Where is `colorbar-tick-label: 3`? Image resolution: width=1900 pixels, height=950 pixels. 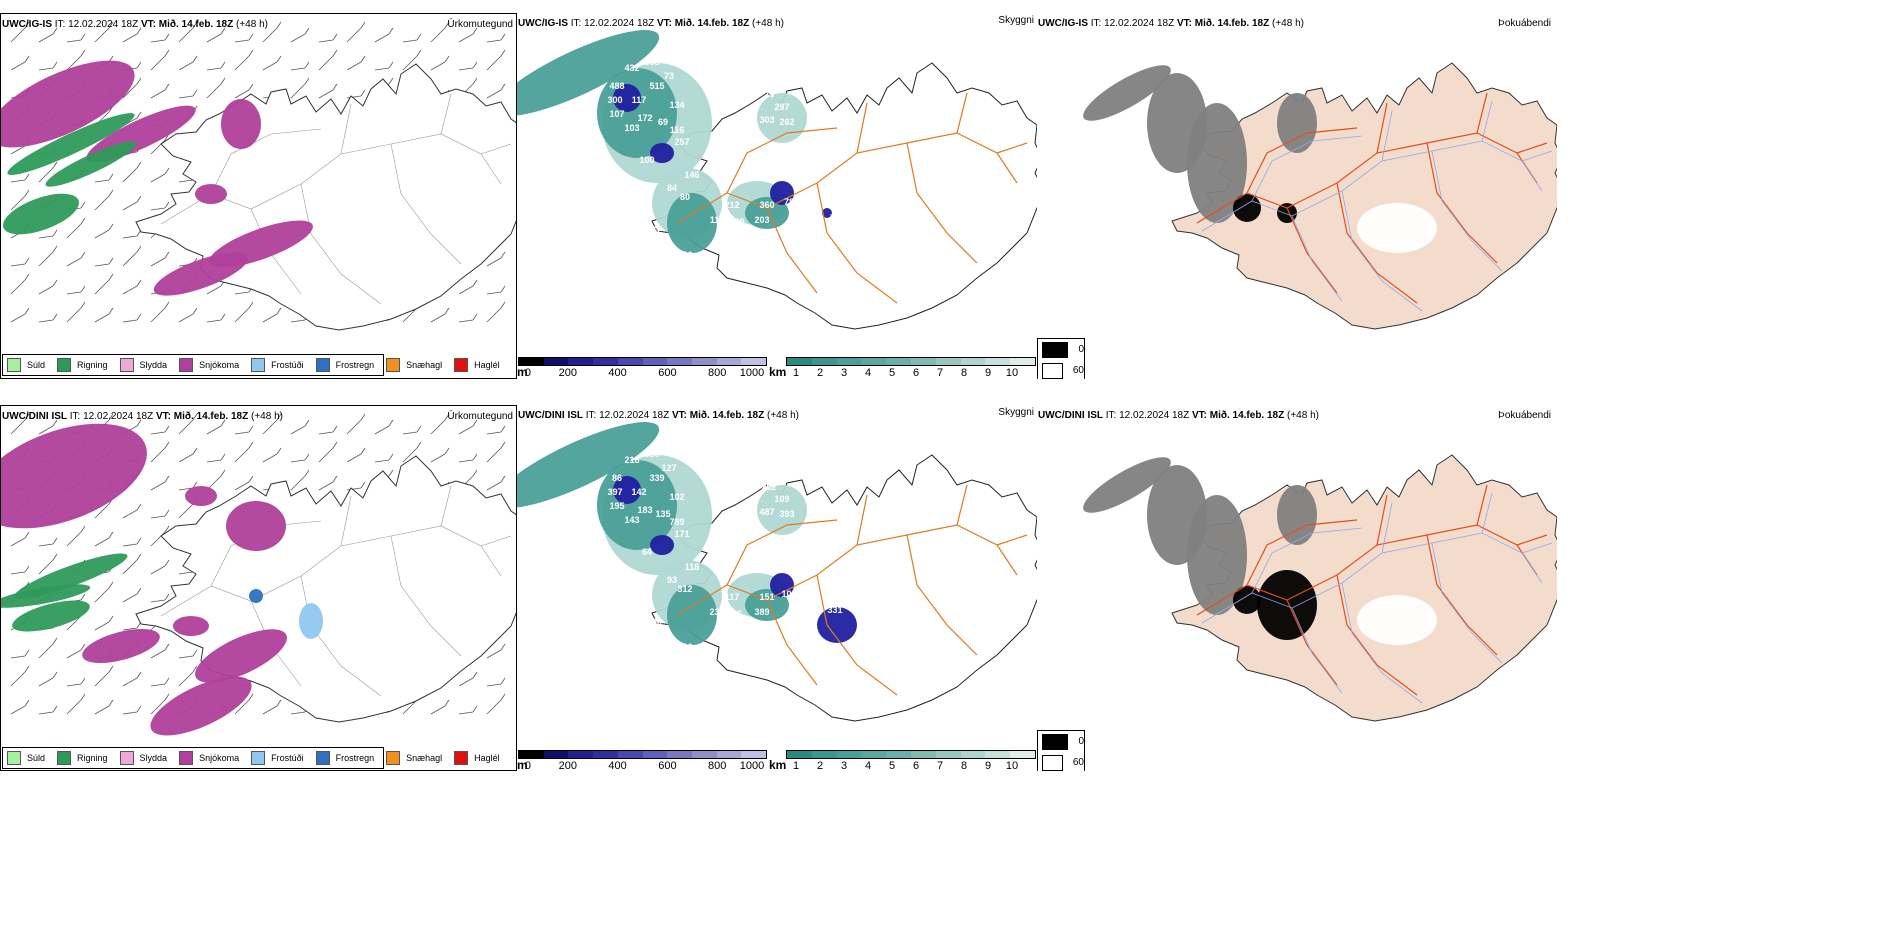
colorbar-tick-label: 3 is located at coordinates (844, 373).